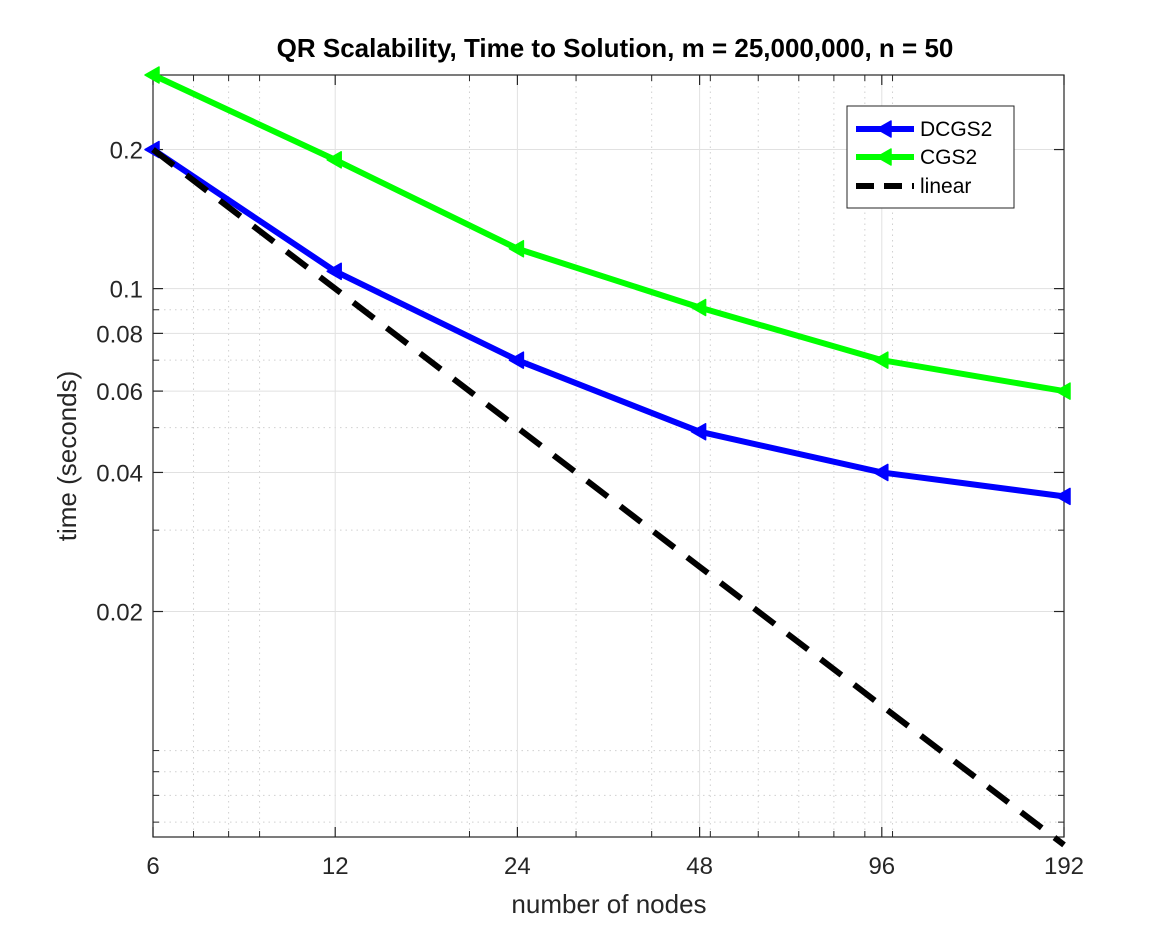  Describe the element at coordinates (152, 866) in the screenshot. I see `x-tick-label: 6` at that location.